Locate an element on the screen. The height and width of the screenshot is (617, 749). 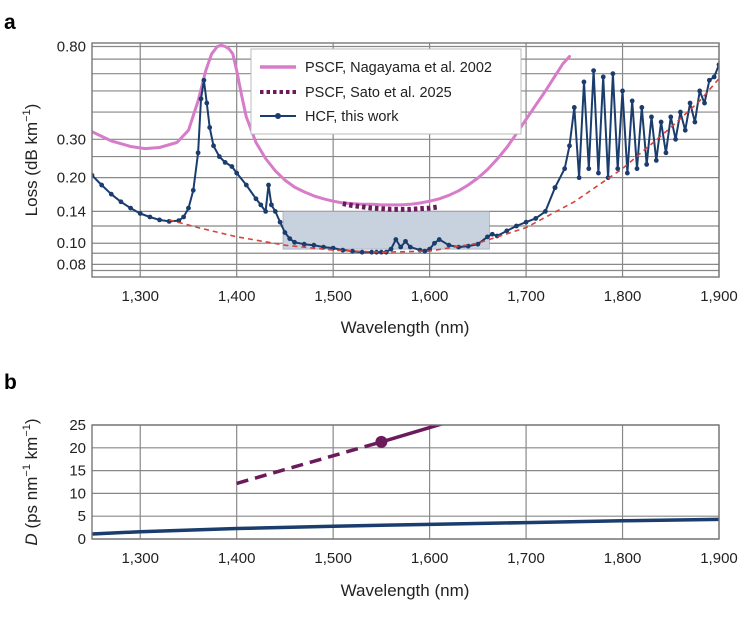
panel-a-x-axis-label: Wavelength (nm) is located at coordinates (405, 327).